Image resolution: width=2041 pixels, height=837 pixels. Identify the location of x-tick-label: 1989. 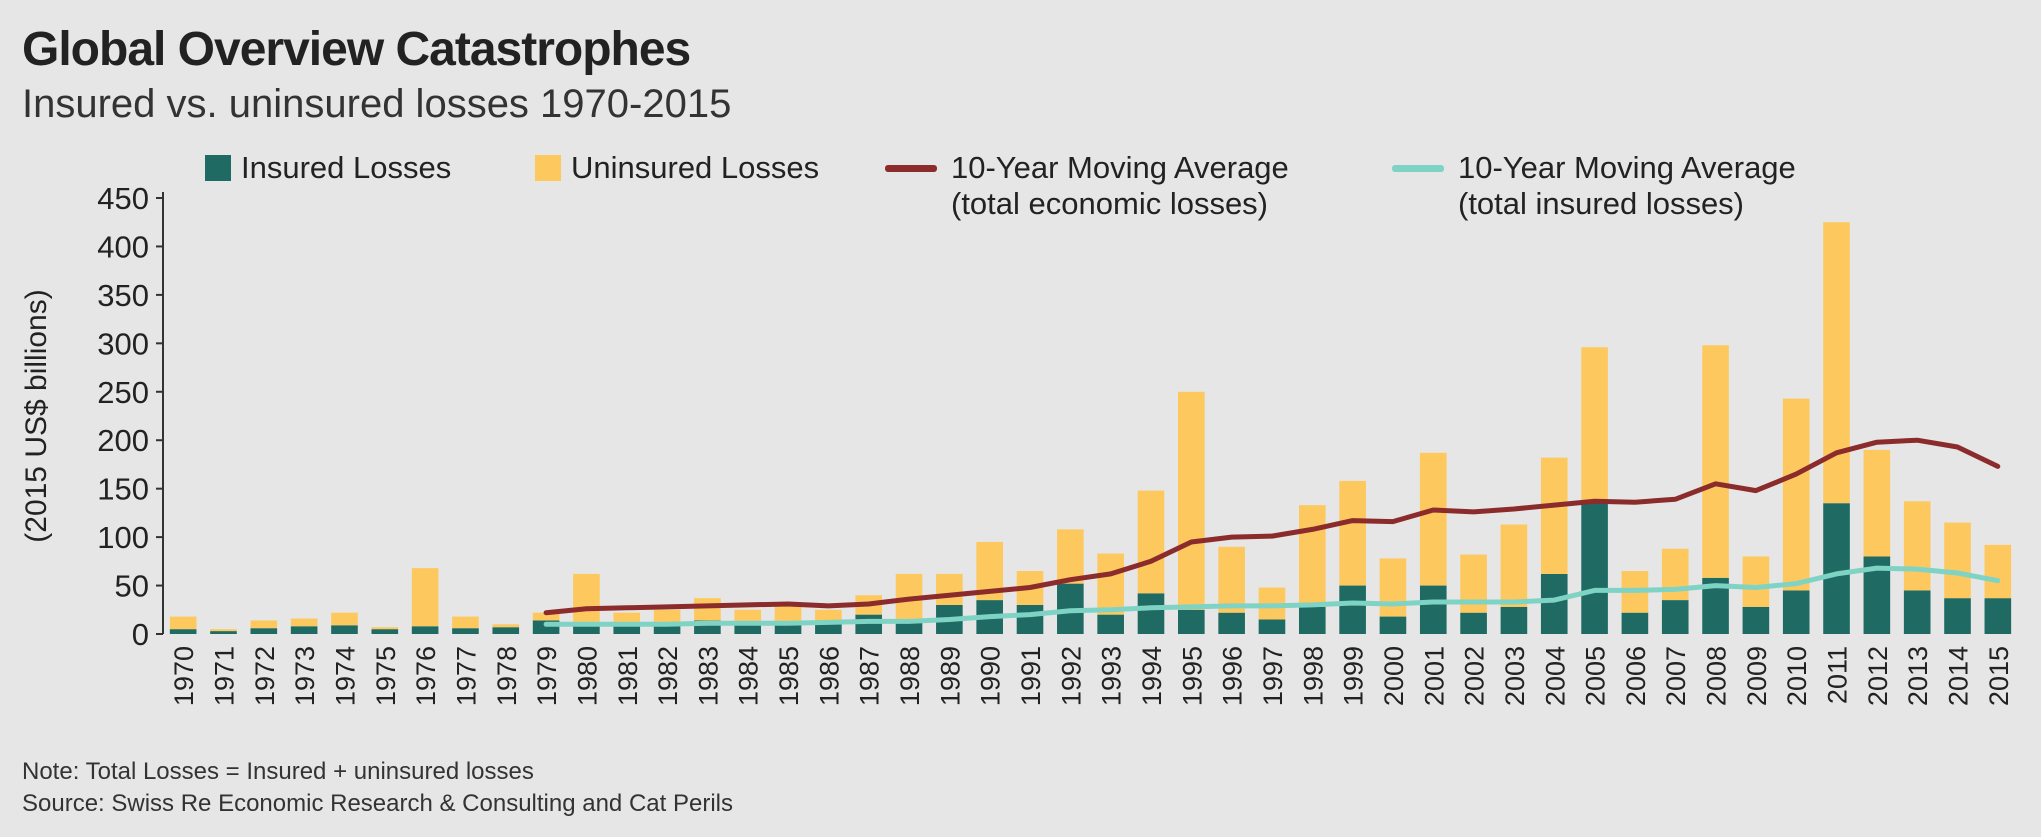
(950, 676).